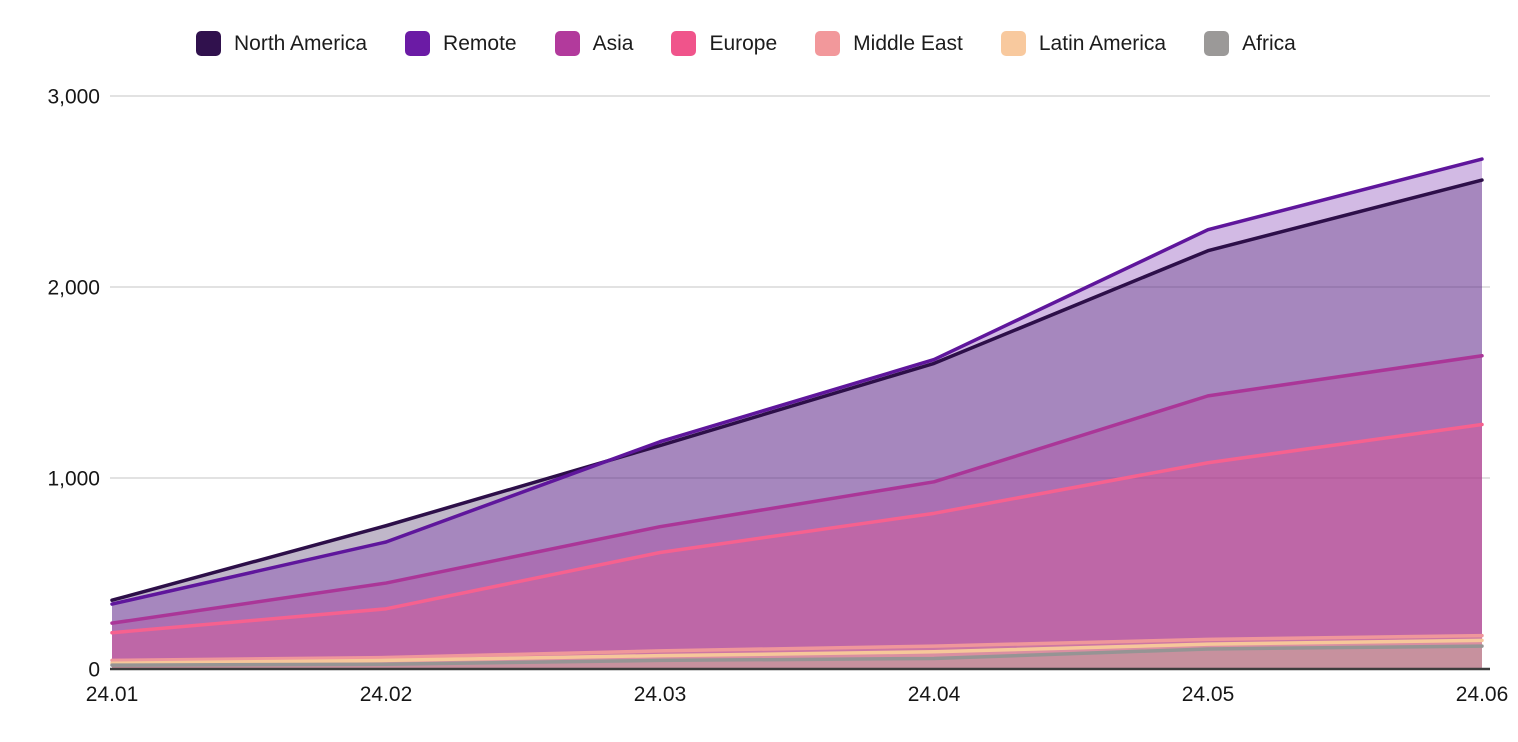 Image resolution: width=1518 pixels, height=742 pixels. I want to click on line-middle-east, so click(797, 648).